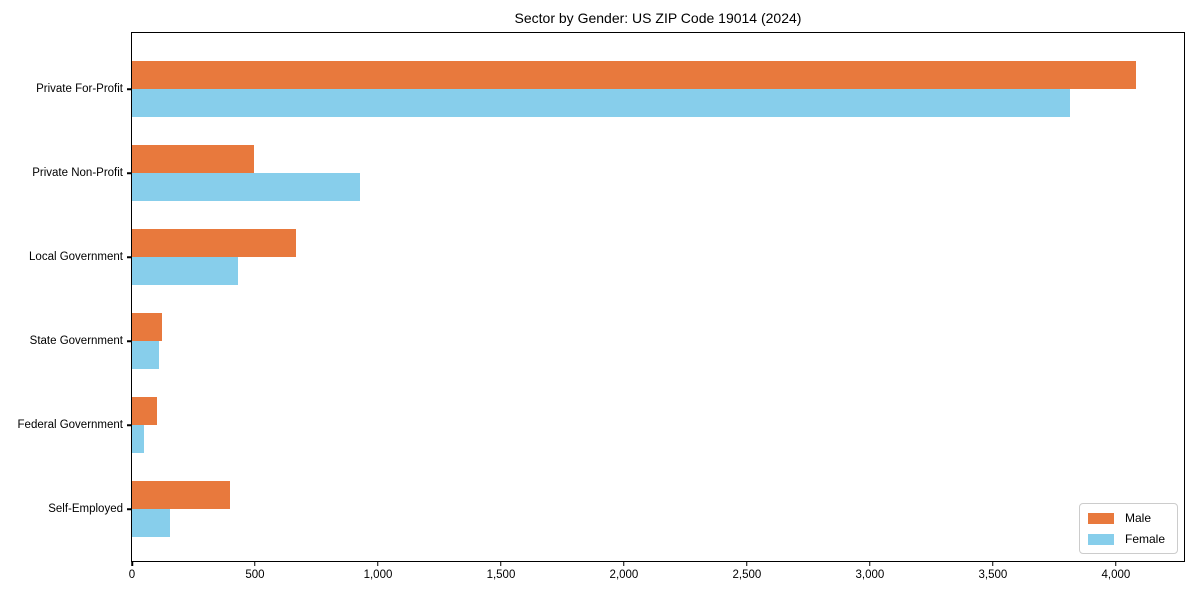 This screenshot has height=600, width=1200. Describe the element at coordinates (146, 355) in the screenshot. I see `bar-female-state-government` at that location.